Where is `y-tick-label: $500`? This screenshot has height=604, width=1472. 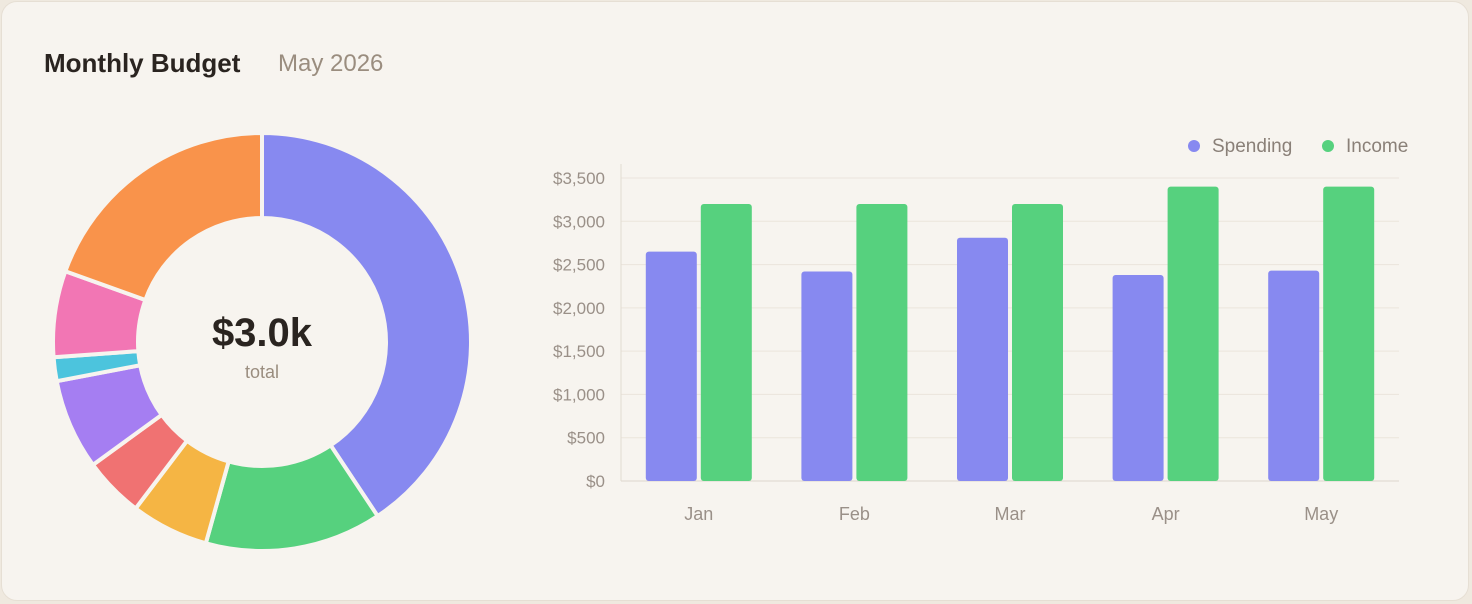 y-tick-label: $500 is located at coordinates (586, 438).